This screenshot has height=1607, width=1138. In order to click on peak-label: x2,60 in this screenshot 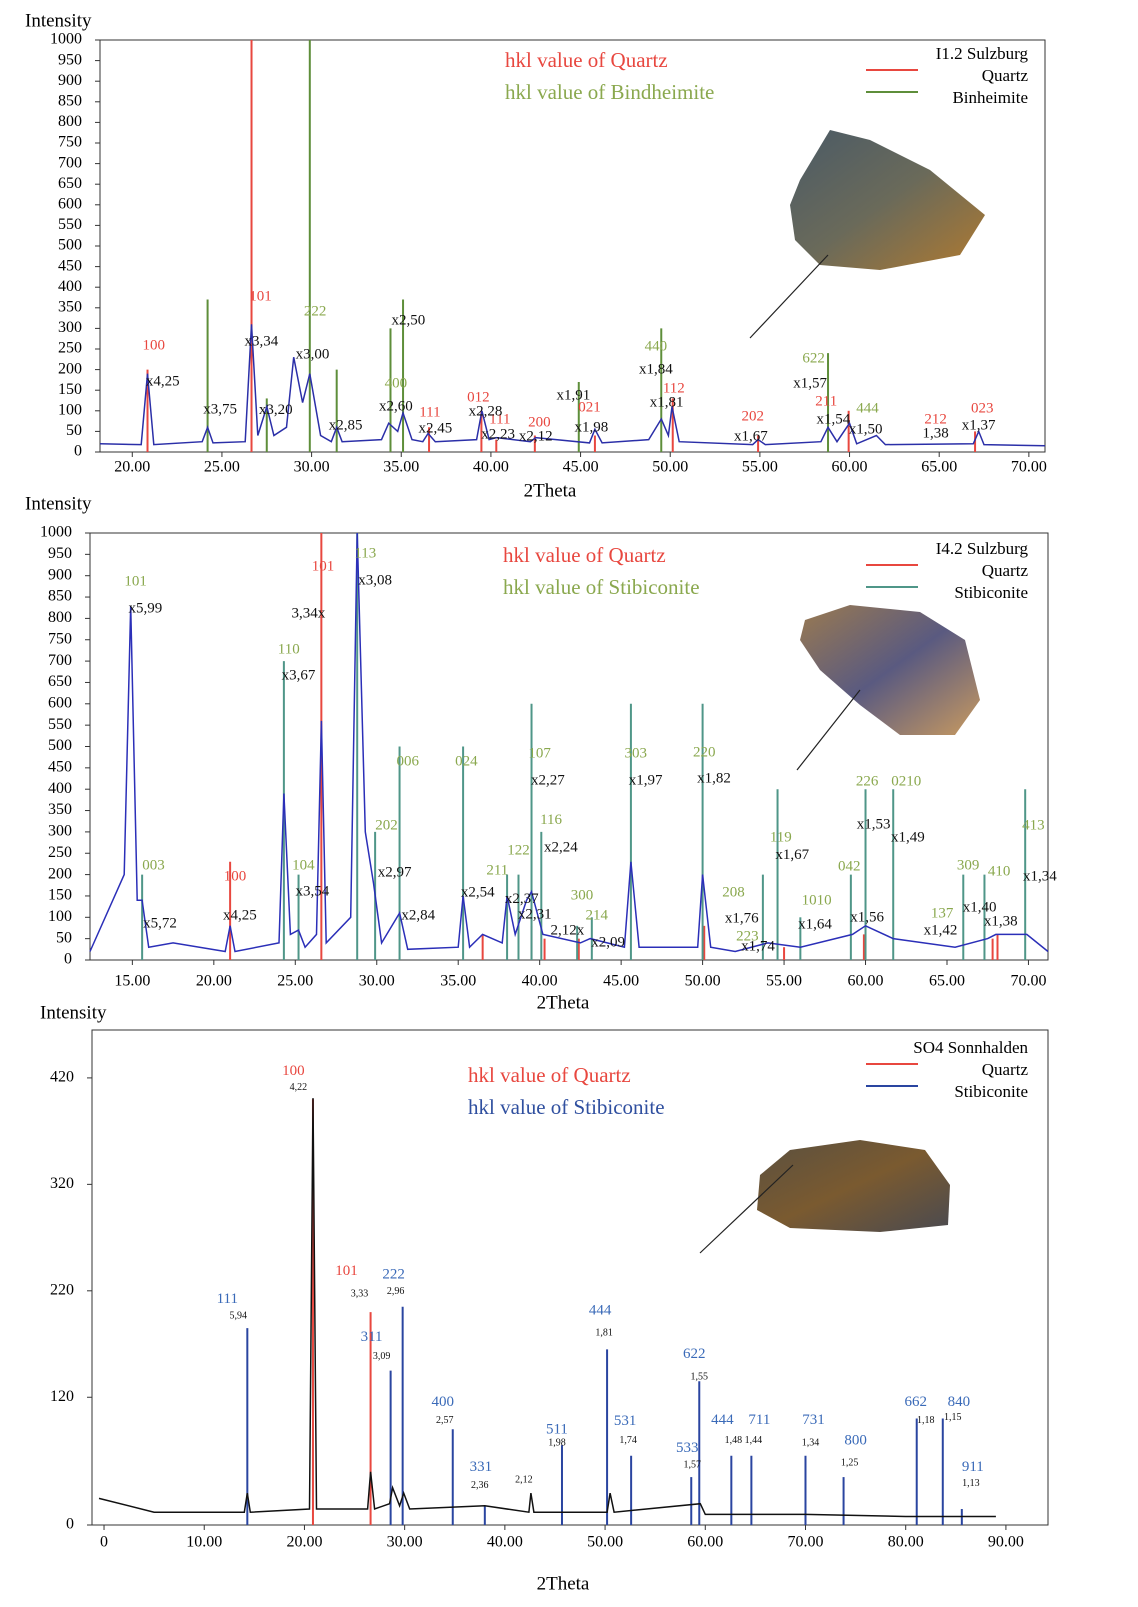, I will do `click(396, 407)`.